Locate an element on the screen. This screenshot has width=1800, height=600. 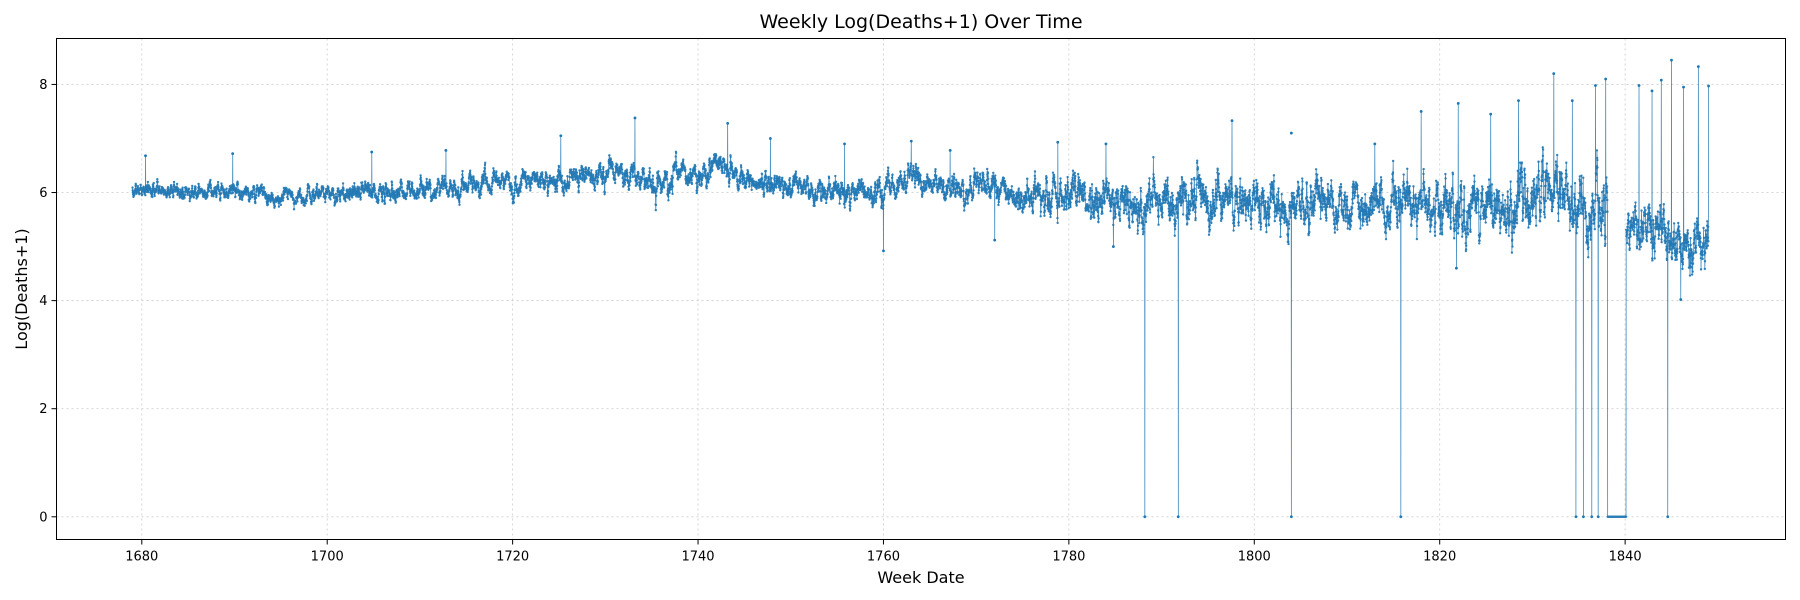
y-axis-title: Log(Deaths+1) is located at coordinates (21, 288).